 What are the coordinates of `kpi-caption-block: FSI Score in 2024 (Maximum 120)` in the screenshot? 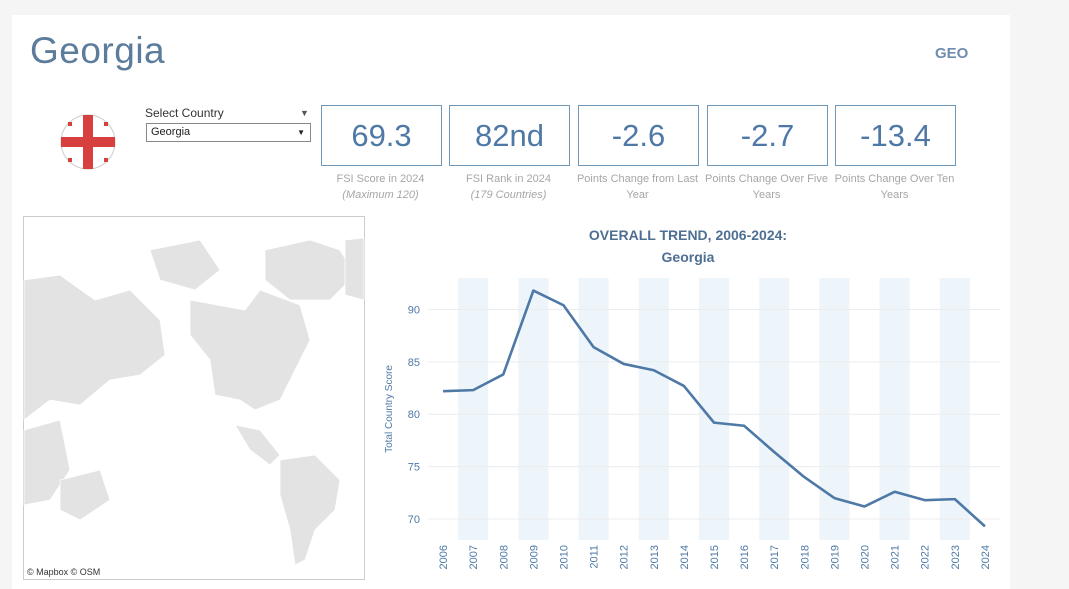 It's located at (380, 187).